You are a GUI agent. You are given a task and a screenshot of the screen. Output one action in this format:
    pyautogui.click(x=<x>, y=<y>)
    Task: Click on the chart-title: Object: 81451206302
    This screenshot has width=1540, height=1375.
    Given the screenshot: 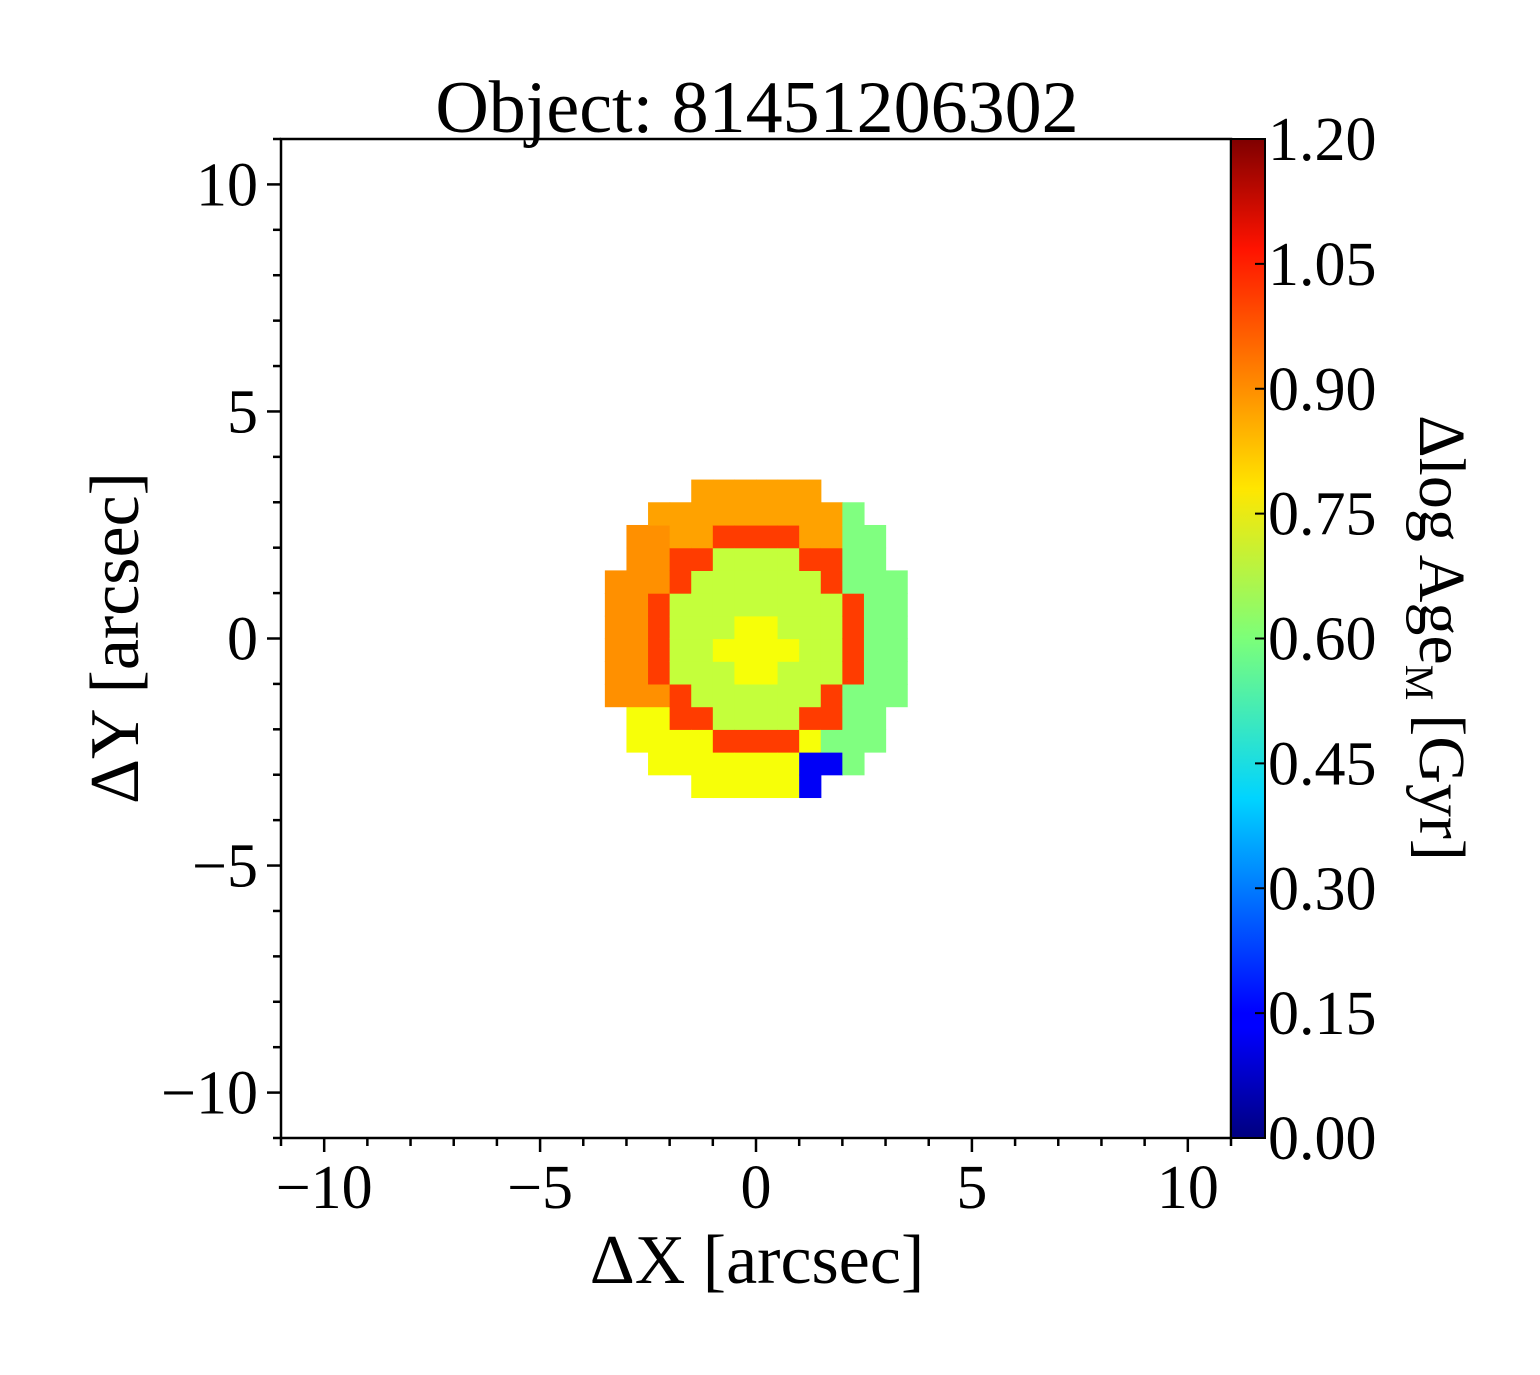 What is the action you would take?
    pyautogui.click(x=756, y=108)
    